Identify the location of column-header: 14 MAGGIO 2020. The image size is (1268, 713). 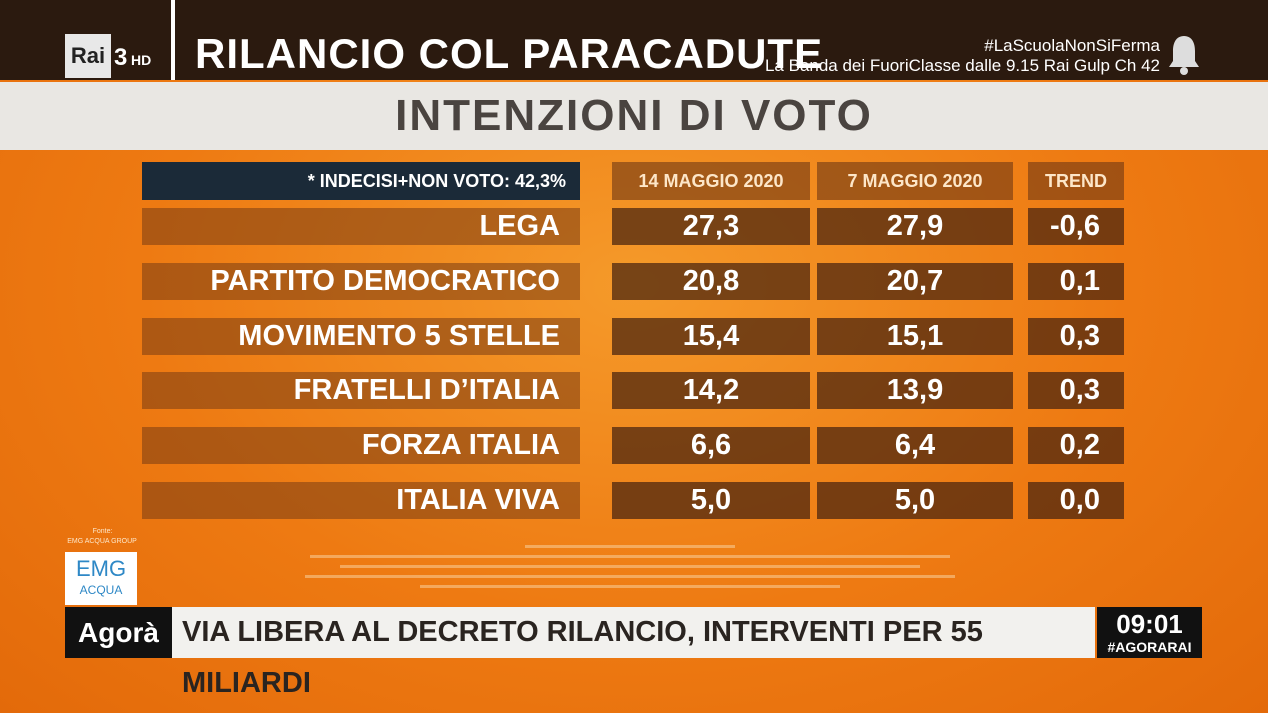
(711, 181).